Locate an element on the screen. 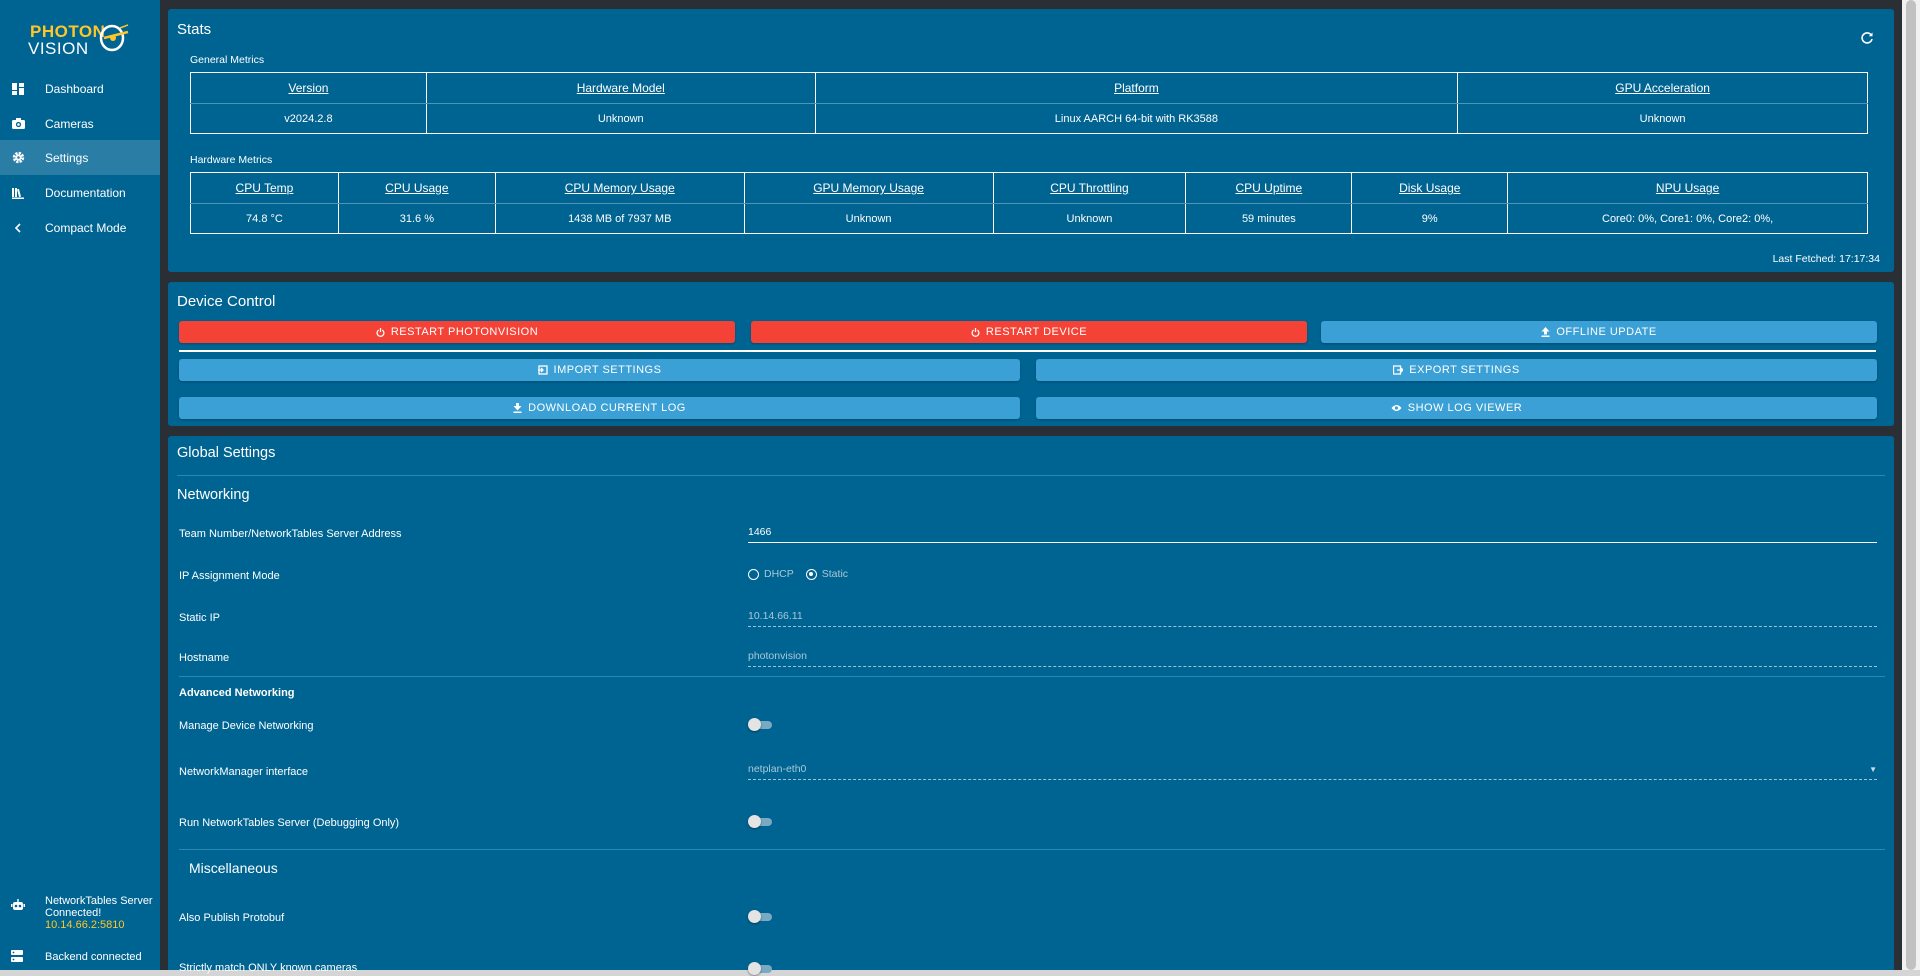  camera-icon is located at coordinates (18, 124).